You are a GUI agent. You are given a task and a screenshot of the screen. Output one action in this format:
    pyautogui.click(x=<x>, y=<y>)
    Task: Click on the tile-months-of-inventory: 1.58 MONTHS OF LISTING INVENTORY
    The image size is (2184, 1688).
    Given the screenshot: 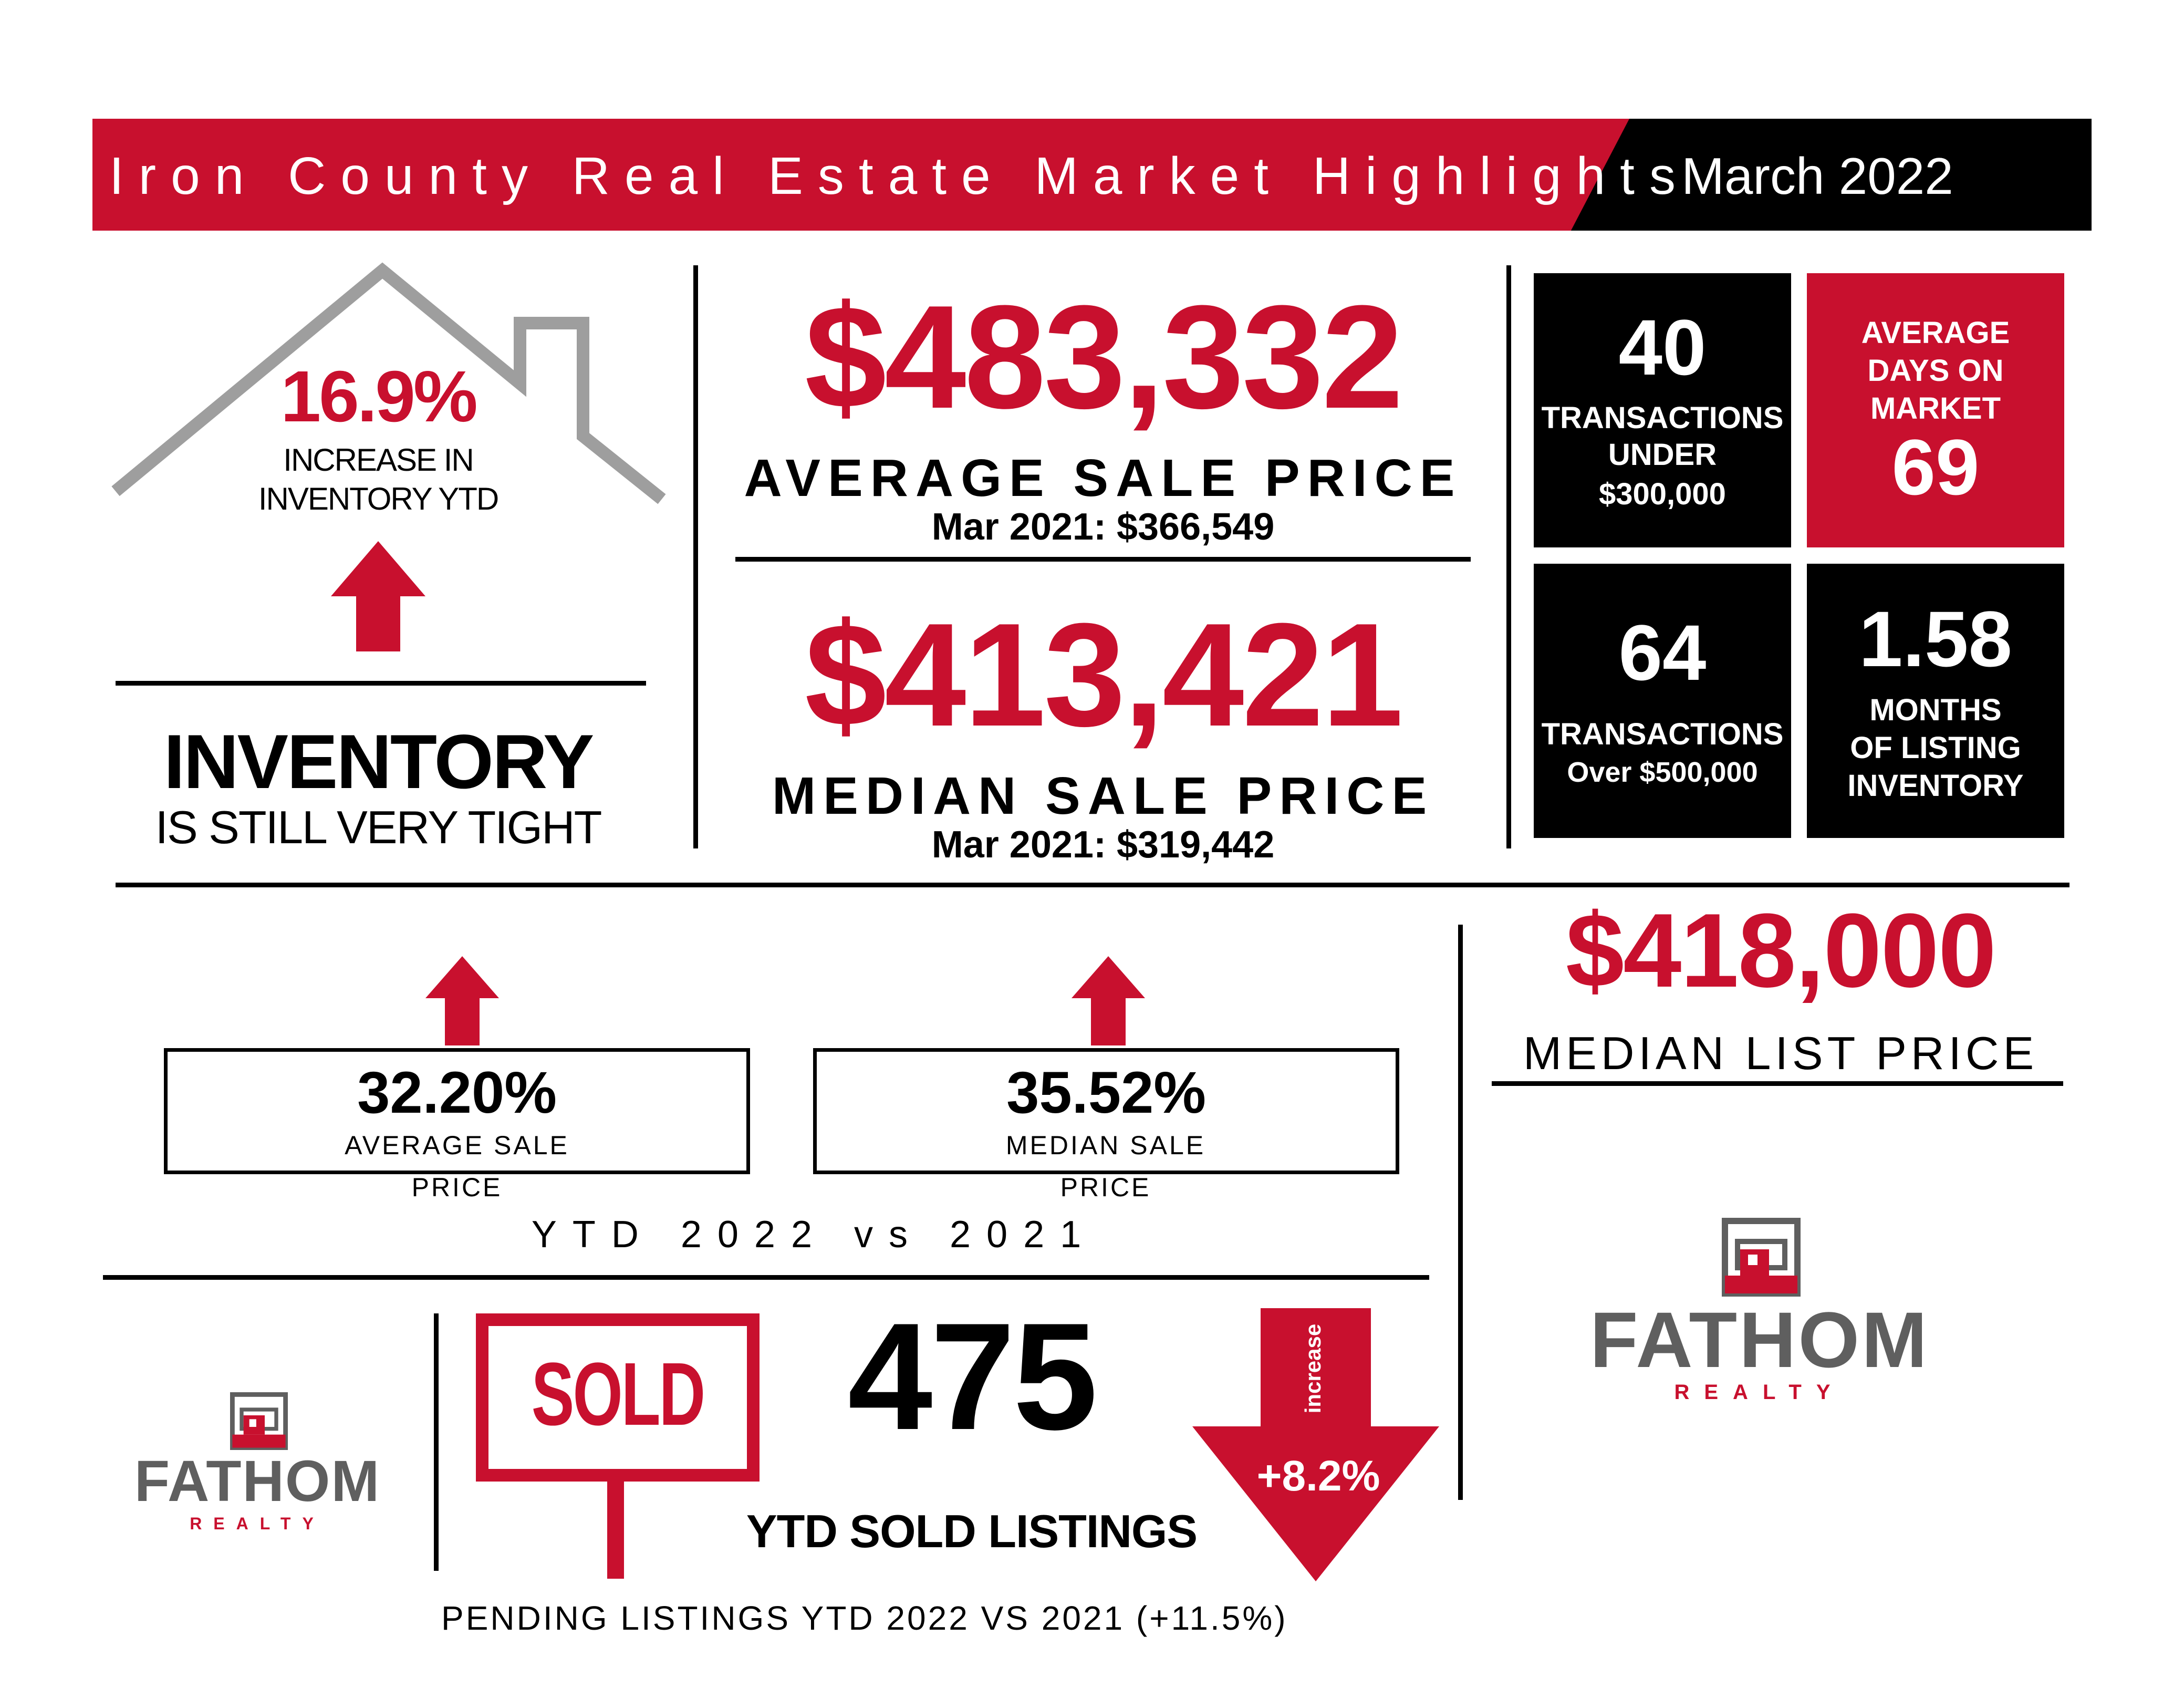 What is the action you would take?
    pyautogui.click(x=1935, y=701)
    